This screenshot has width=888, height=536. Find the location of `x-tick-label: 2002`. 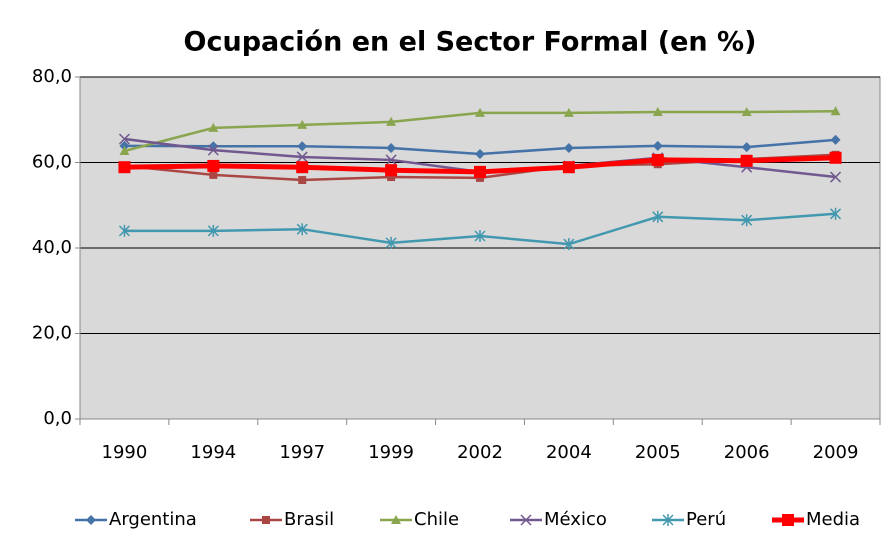

x-tick-label: 2002 is located at coordinates (480, 452).